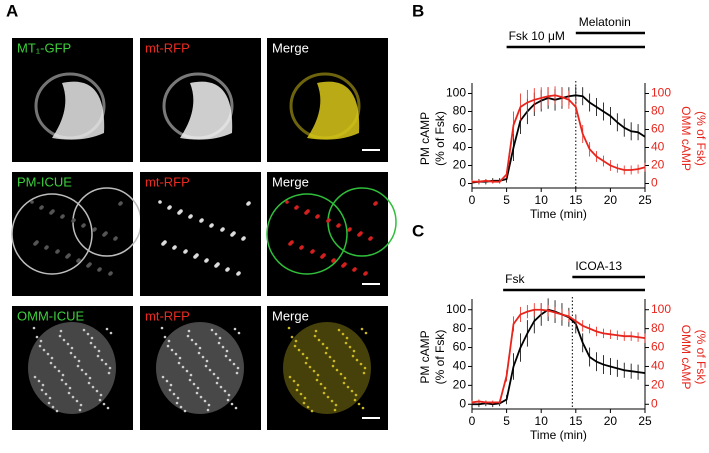 The width and height of the screenshot is (709, 453). What do you see at coordinates (460, 366) in the screenshot?
I see `y-tick-label: 40` at bounding box center [460, 366].